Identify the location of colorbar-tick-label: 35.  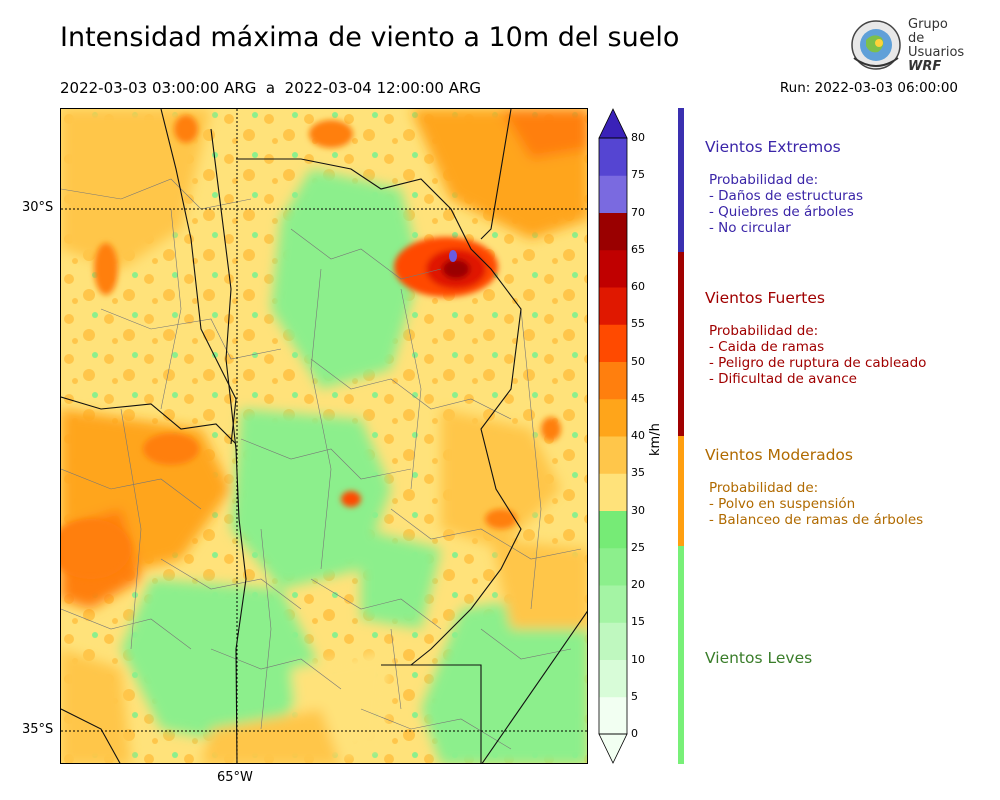
(638, 473).